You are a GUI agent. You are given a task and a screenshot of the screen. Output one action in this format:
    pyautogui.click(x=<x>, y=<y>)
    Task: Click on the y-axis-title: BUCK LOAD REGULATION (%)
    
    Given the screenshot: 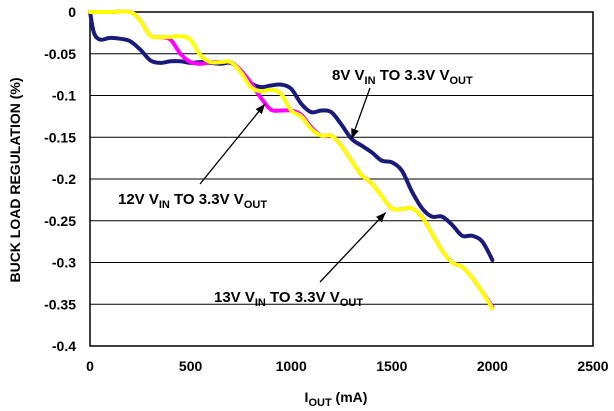 What is the action you would take?
    pyautogui.click(x=15, y=179)
    